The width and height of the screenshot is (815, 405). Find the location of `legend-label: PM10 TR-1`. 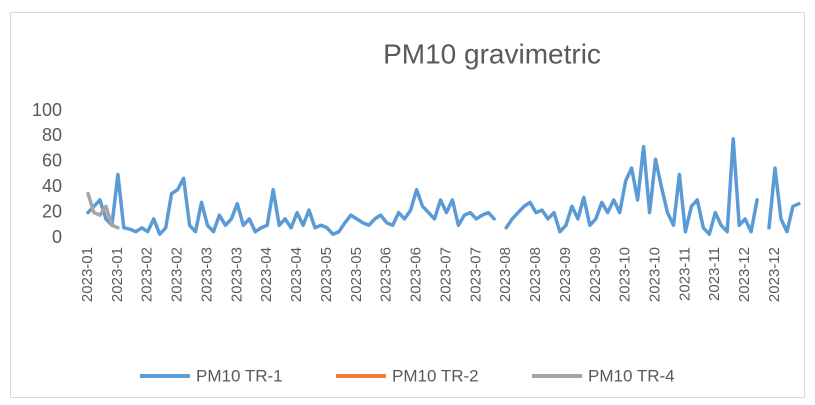

legend-label: PM10 TR-1 is located at coordinates (239, 375).